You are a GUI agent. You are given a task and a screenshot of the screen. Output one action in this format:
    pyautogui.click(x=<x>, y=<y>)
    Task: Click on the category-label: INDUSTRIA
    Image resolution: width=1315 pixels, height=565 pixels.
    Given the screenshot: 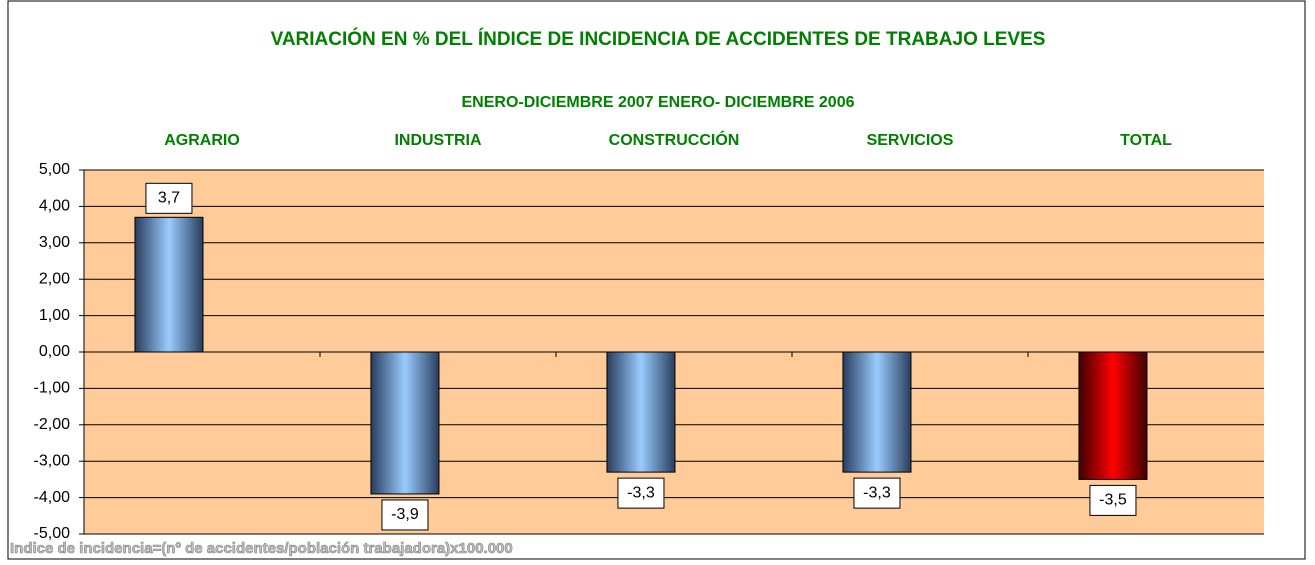 What is the action you would take?
    pyautogui.click(x=438, y=140)
    